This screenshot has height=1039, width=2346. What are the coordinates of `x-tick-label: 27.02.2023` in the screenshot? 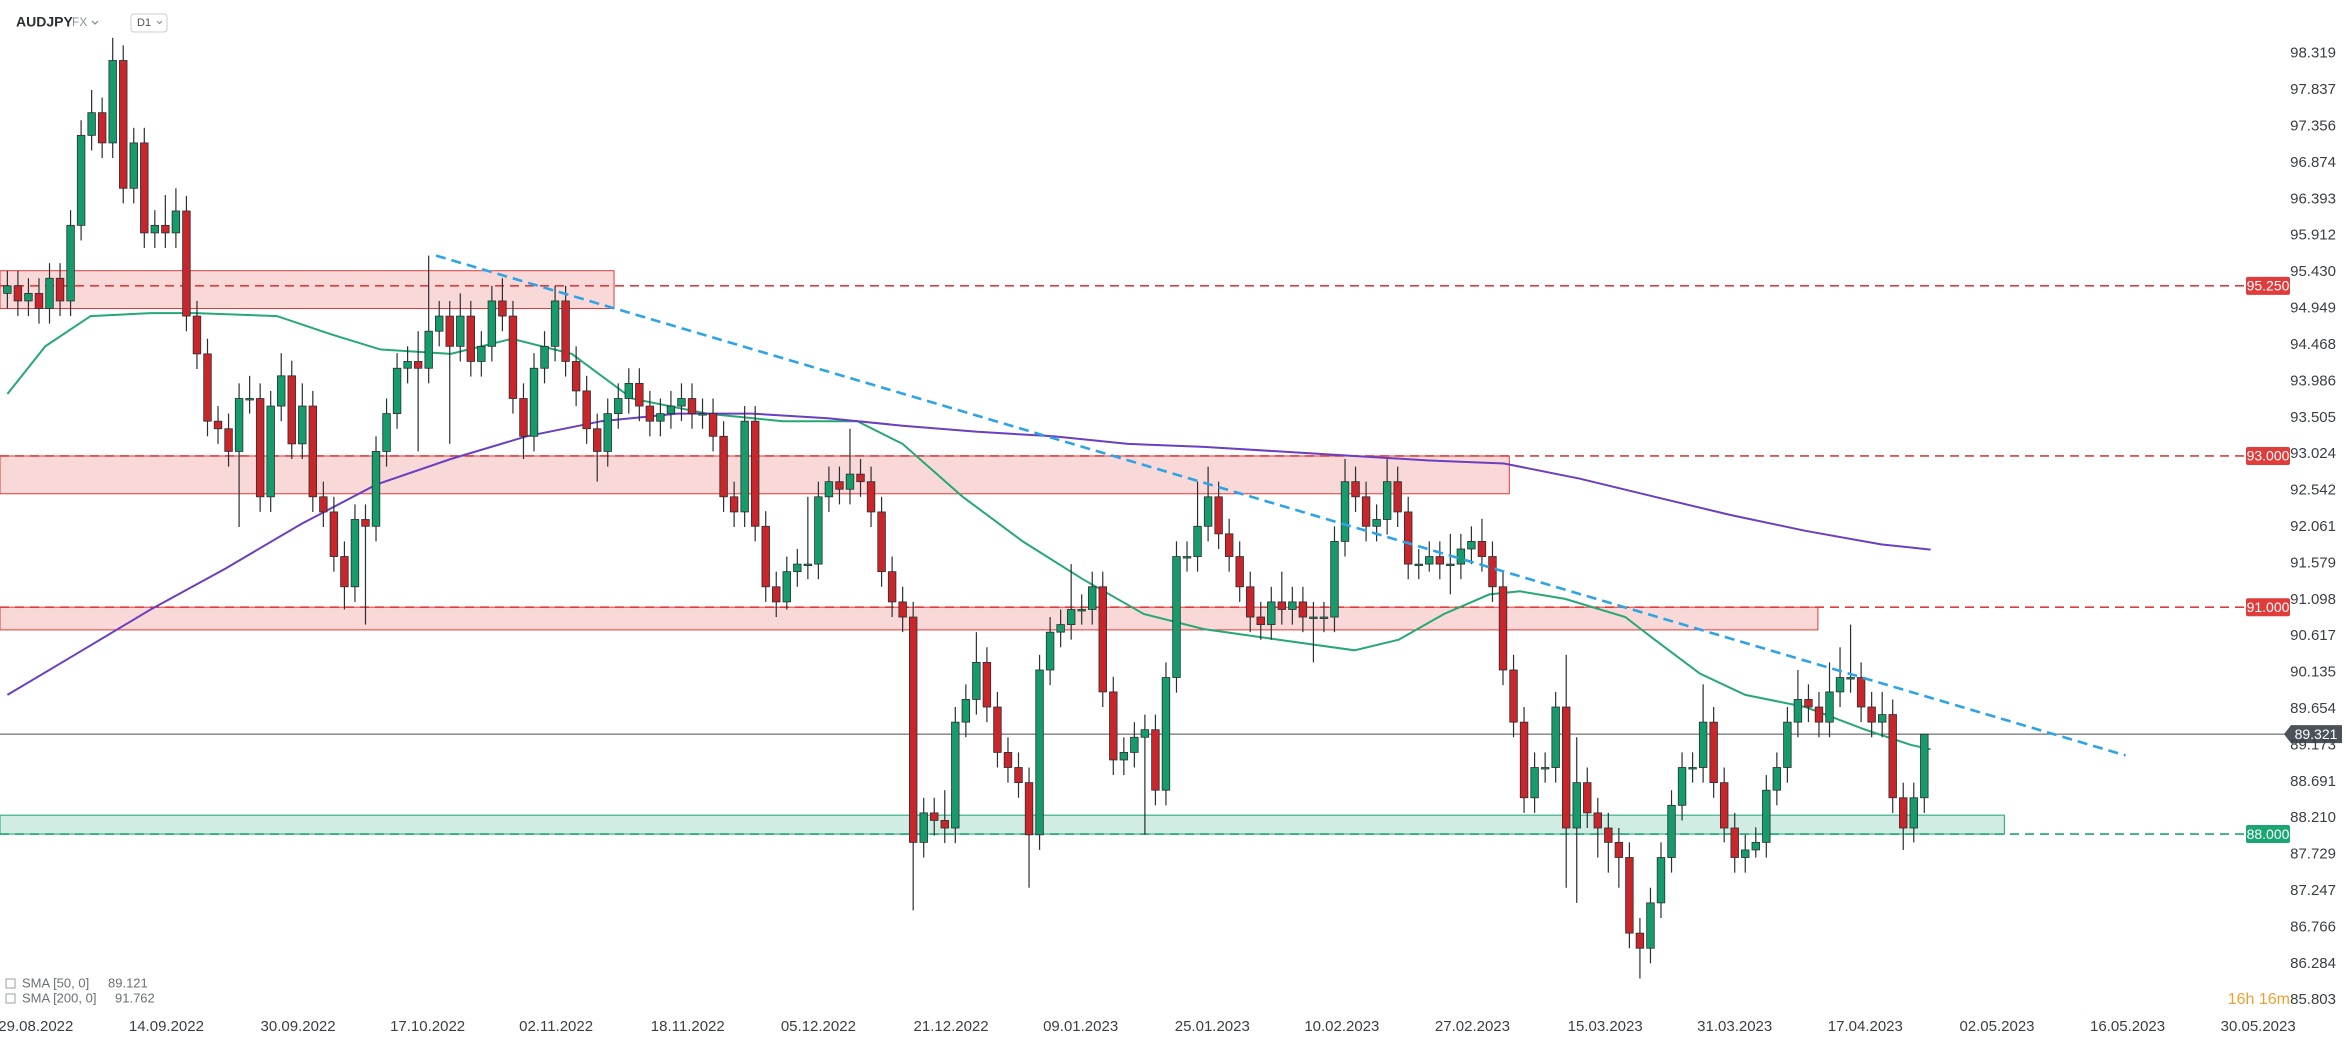 It's located at (1472, 1026).